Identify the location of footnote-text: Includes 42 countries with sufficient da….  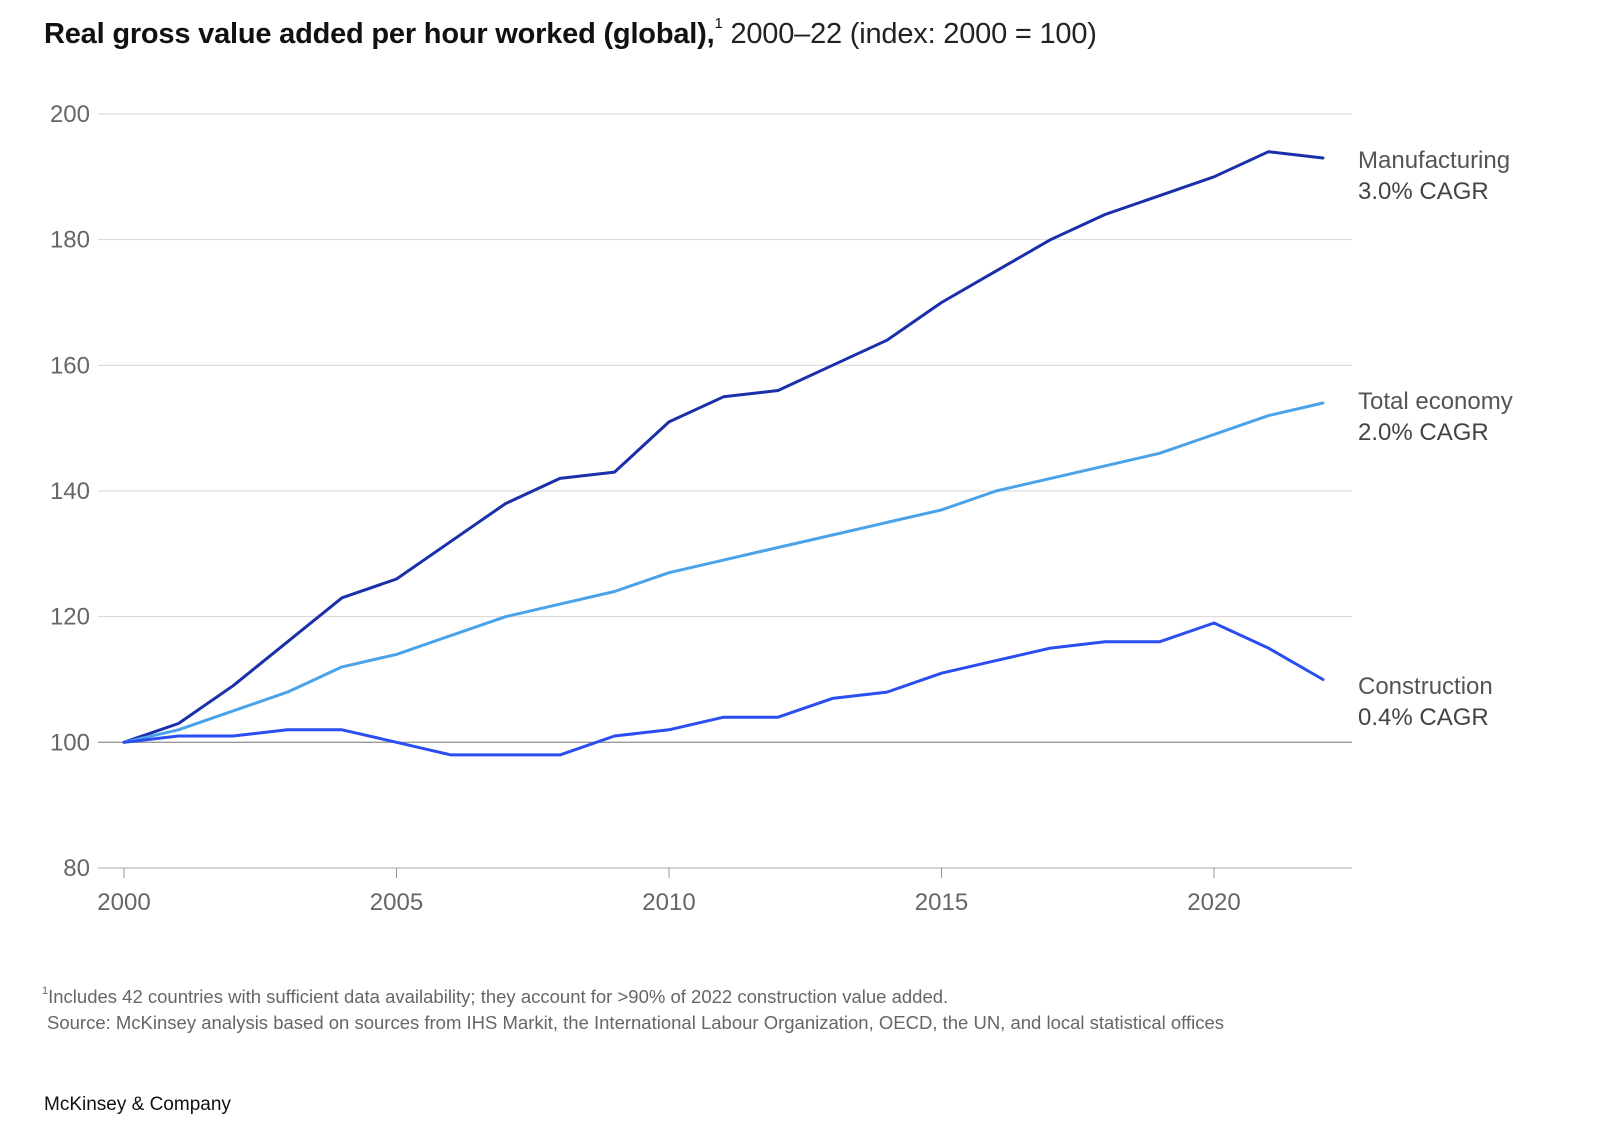
(498, 997).